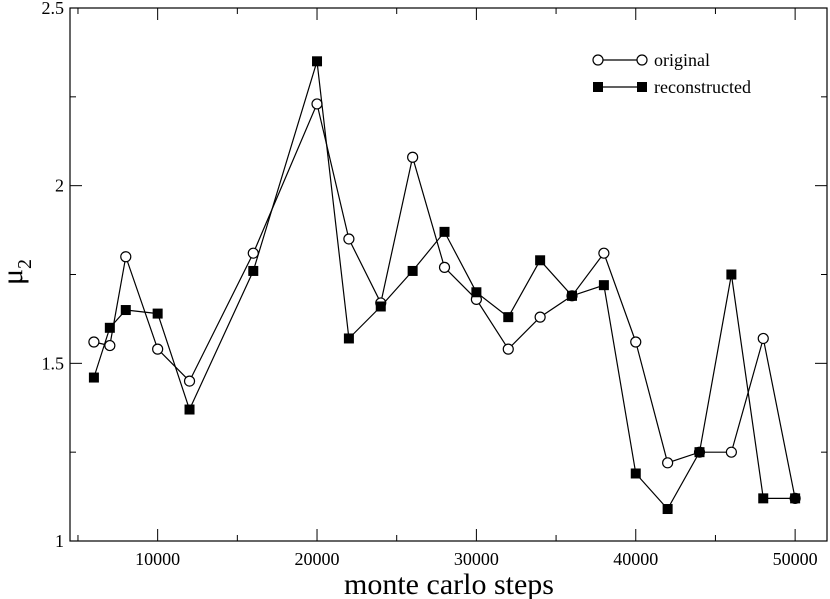 This screenshot has width=830, height=599. What do you see at coordinates (59, 186) in the screenshot?
I see `y-tick-label: 2` at bounding box center [59, 186].